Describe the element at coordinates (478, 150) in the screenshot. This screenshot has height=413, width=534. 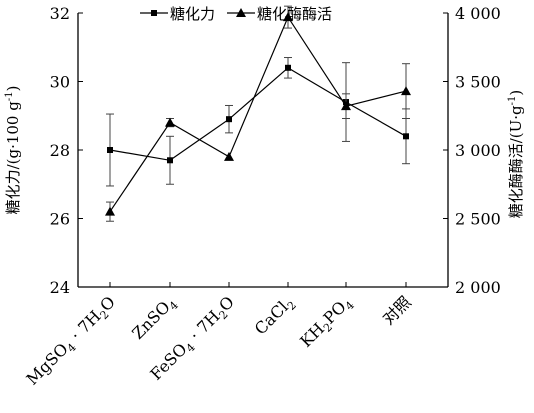
I see `right-tick-label: 3 000` at that location.